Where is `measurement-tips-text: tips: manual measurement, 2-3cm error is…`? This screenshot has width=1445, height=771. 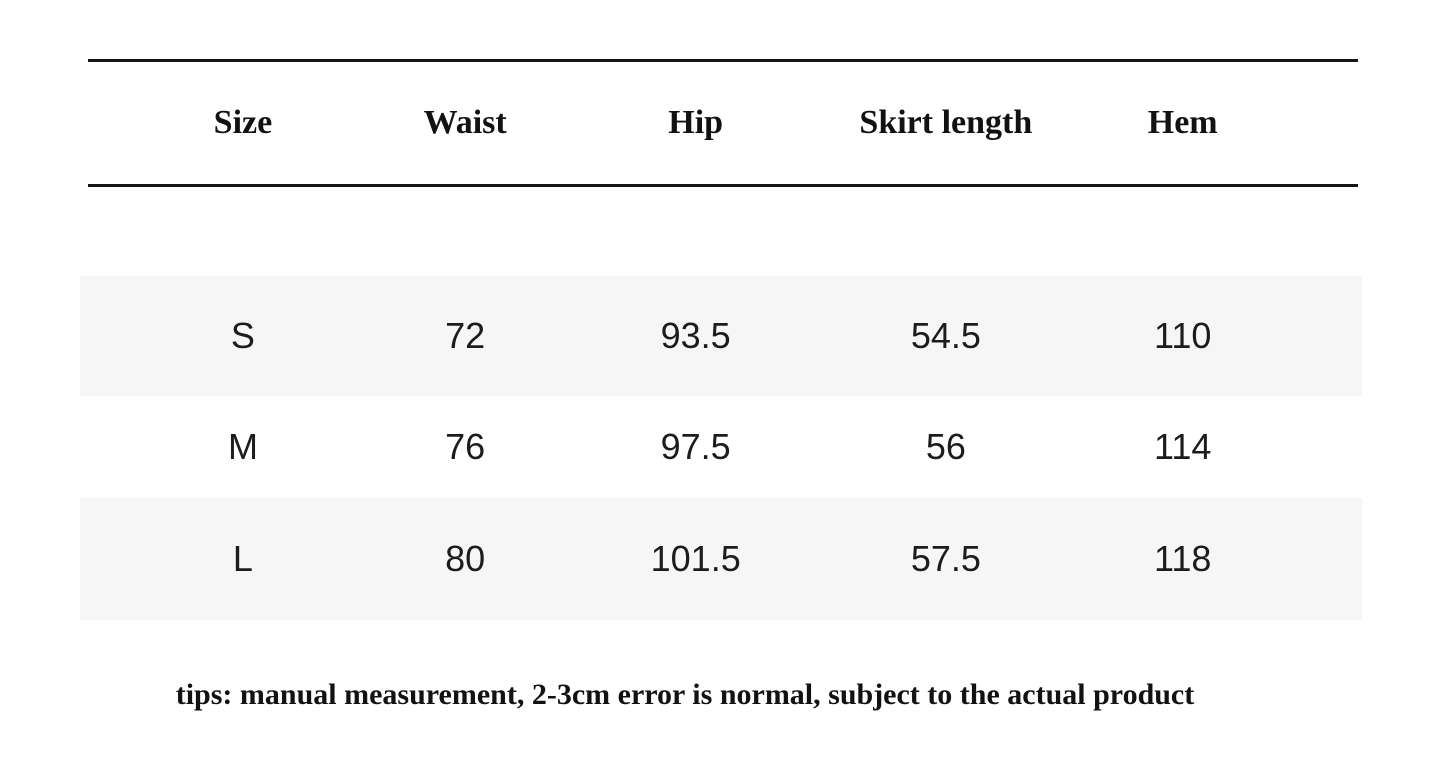
measurement-tips-text: tips: manual measurement, 2-3cm error is… is located at coordinates (685, 694).